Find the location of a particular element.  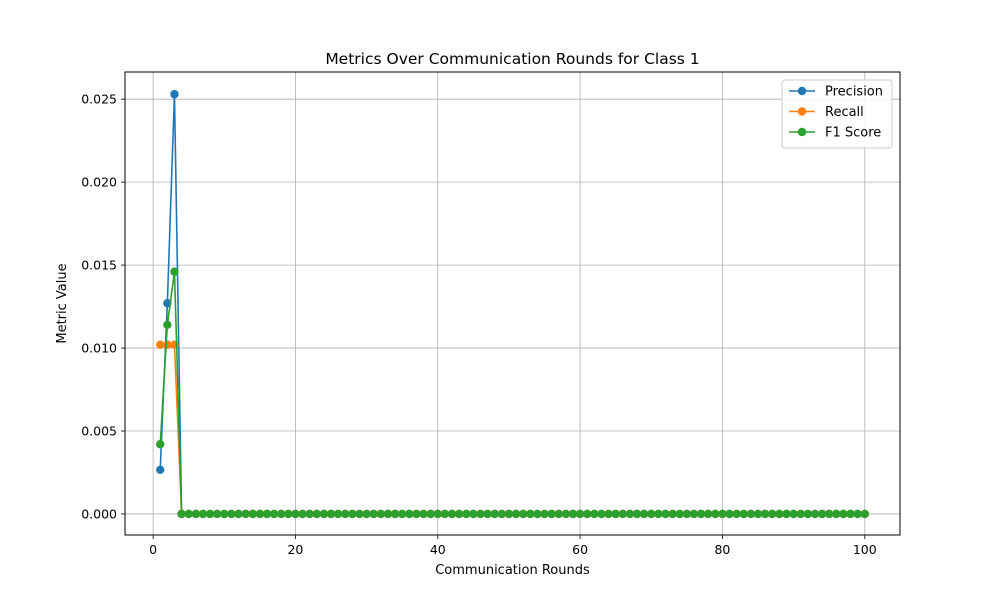

x-tick-label: 60 is located at coordinates (580, 549).